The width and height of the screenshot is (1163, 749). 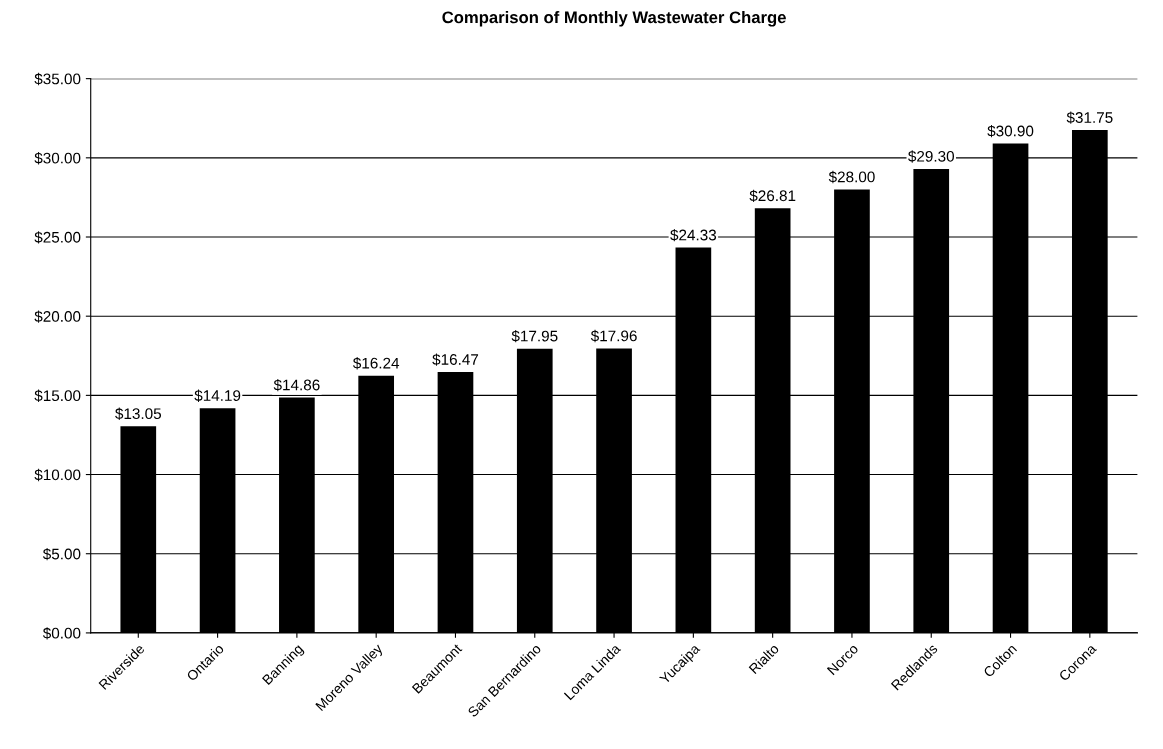 What do you see at coordinates (217, 395) in the screenshot?
I see `data-label: $14.19` at bounding box center [217, 395].